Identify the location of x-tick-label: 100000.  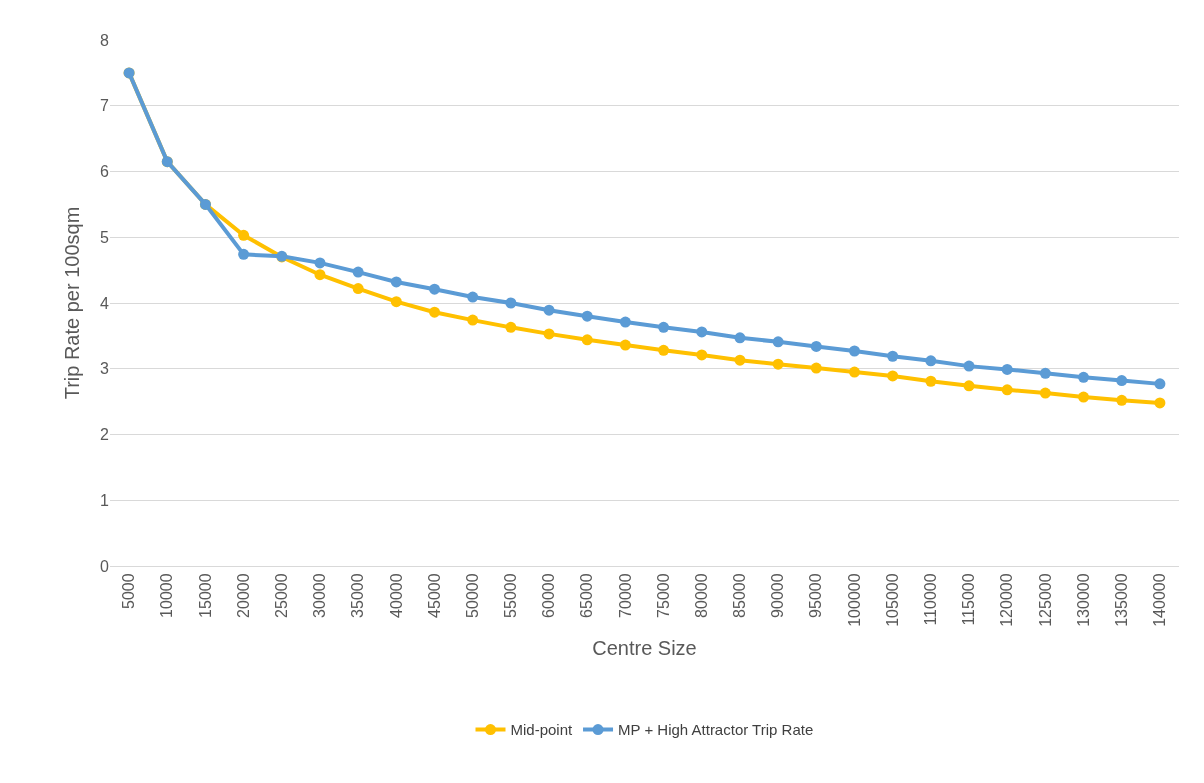
(854, 600).